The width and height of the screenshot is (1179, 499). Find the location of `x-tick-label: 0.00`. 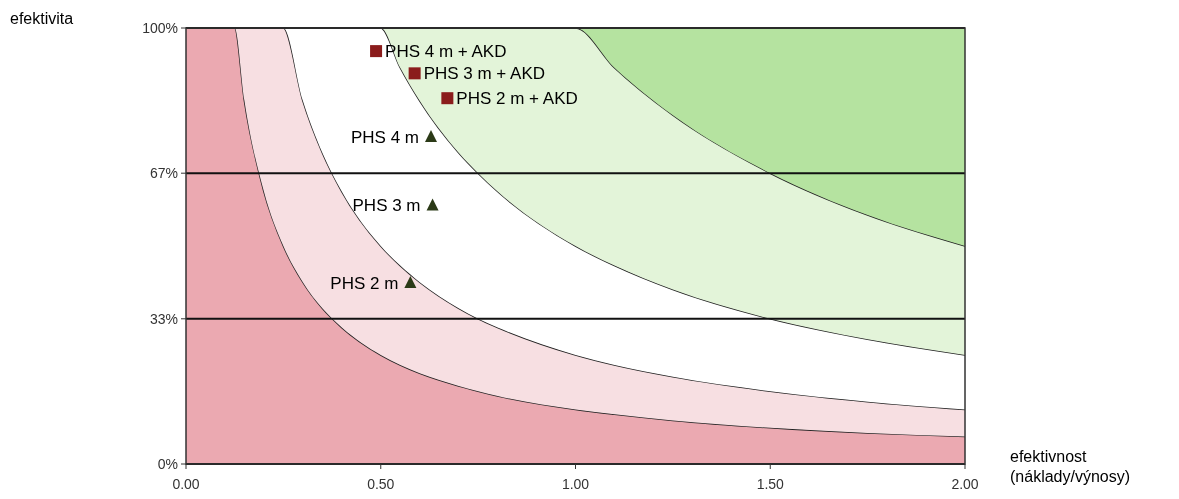

x-tick-label: 0.00 is located at coordinates (186, 484).